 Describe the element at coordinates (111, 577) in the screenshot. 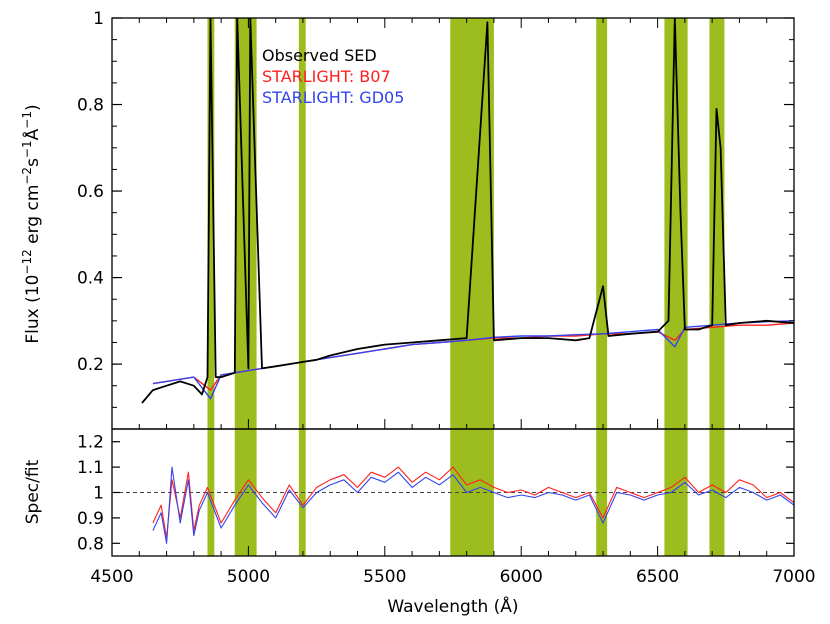

I see `x-tick-label: 4500` at that location.